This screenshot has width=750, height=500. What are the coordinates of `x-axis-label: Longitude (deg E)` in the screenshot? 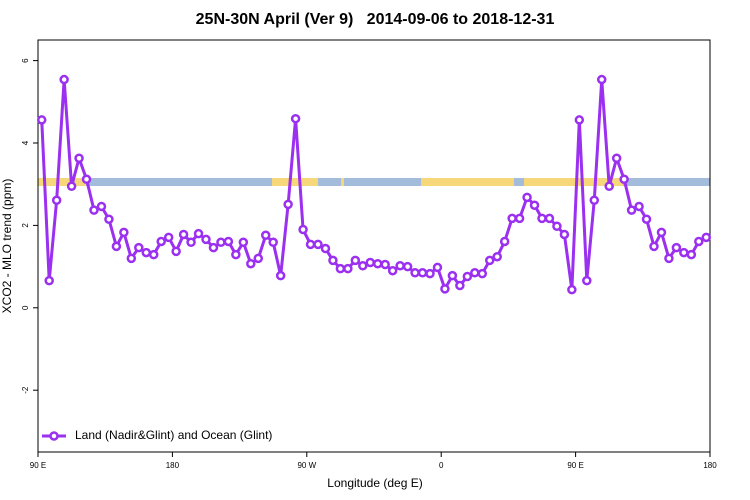 It's located at (374, 483).